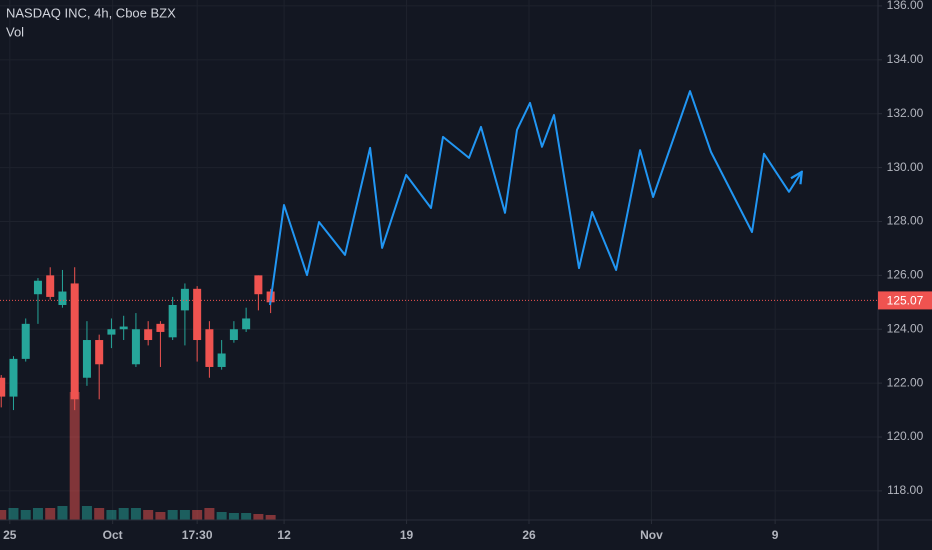 The width and height of the screenshot is (932, 550). I want to click on x-tick-label: 17:30, so click(197, 535).